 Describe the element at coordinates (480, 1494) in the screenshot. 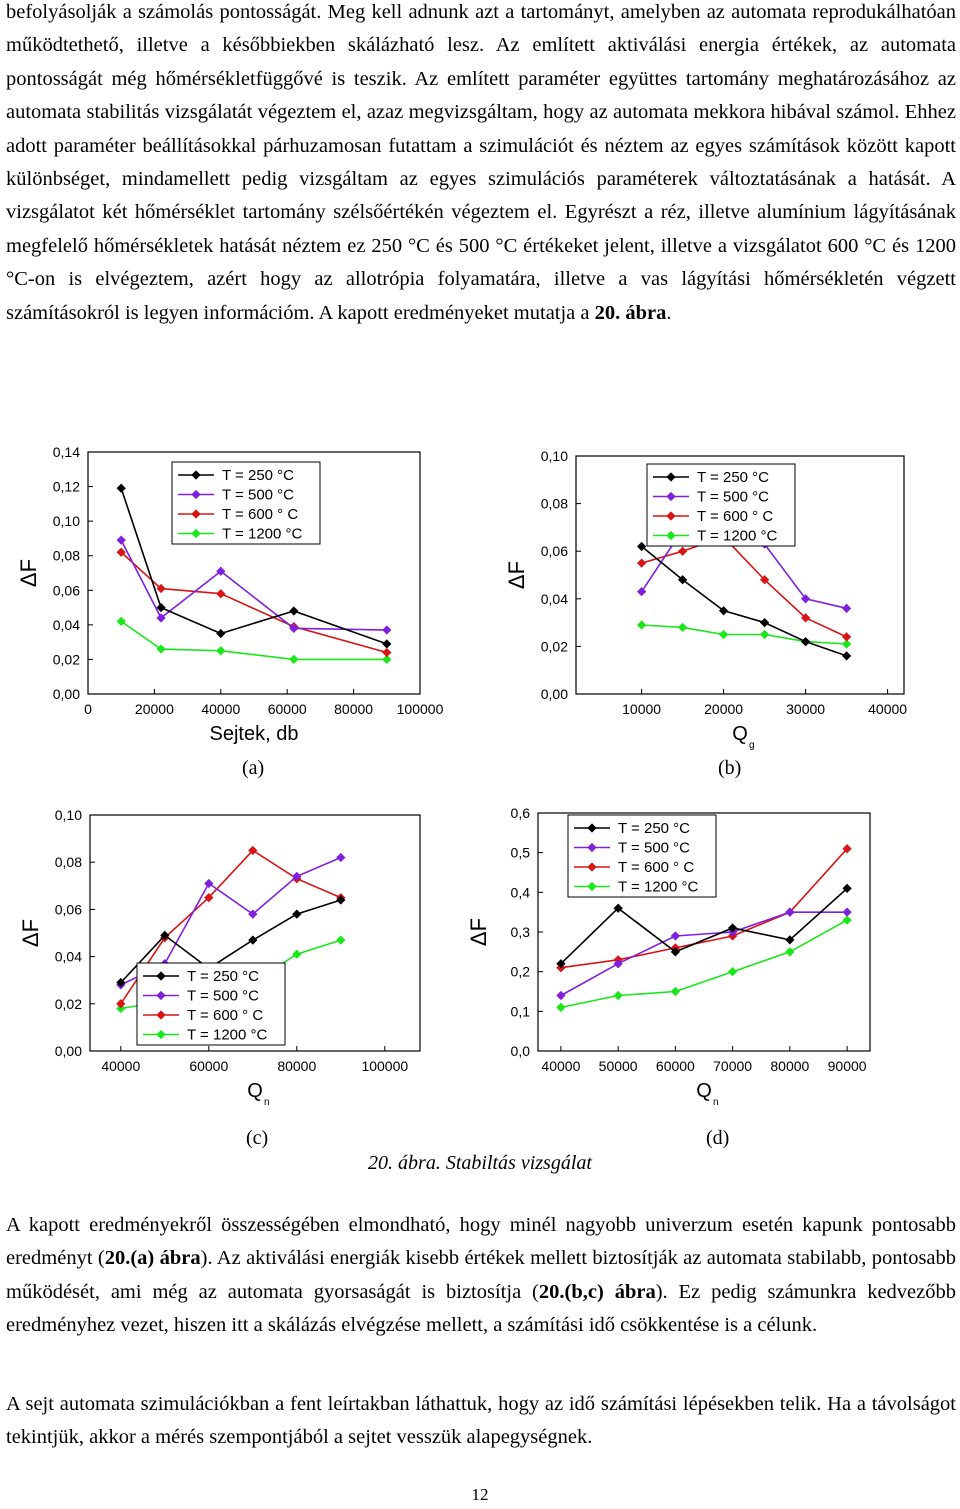

I see `page-number: 12` at that location.